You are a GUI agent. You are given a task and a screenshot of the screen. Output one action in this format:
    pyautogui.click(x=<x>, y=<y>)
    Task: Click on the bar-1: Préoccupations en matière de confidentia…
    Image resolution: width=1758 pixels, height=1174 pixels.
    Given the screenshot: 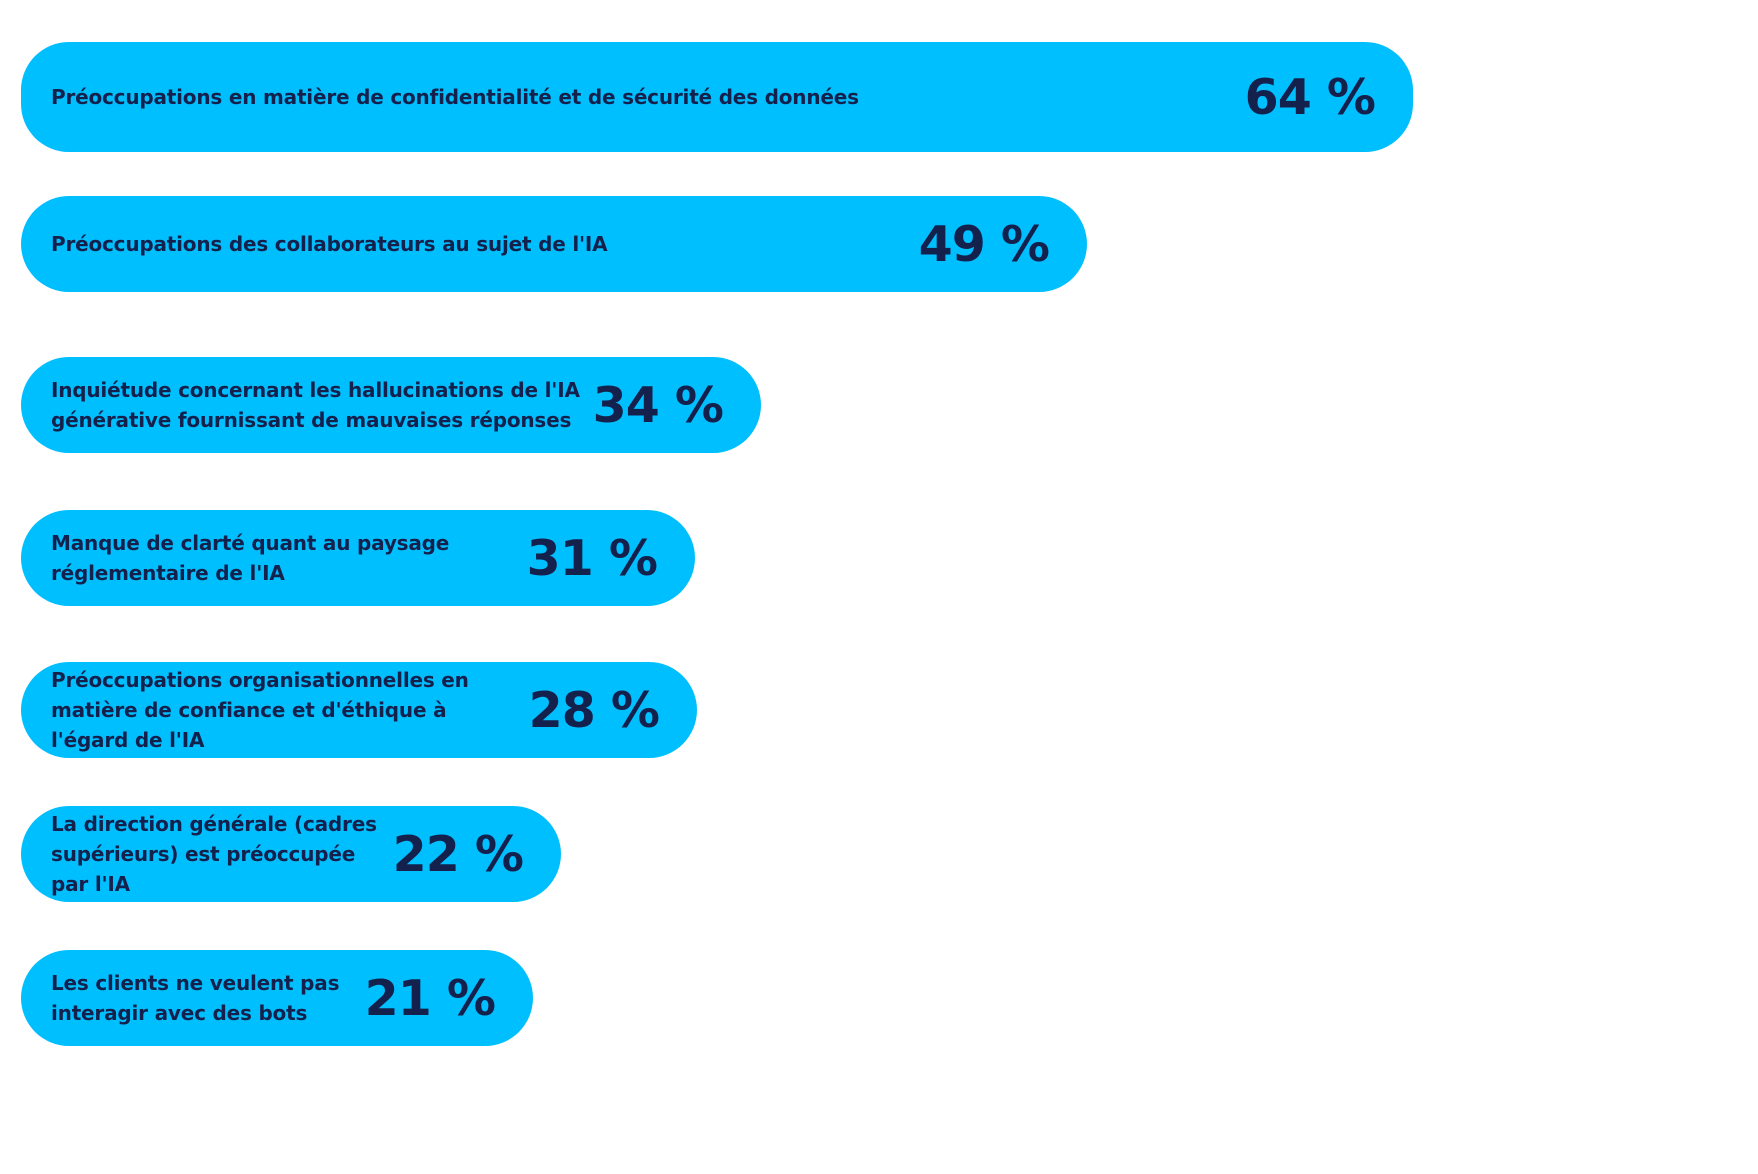 What is the action you would take?
    pyautogui.click(x=717, y=97)
    